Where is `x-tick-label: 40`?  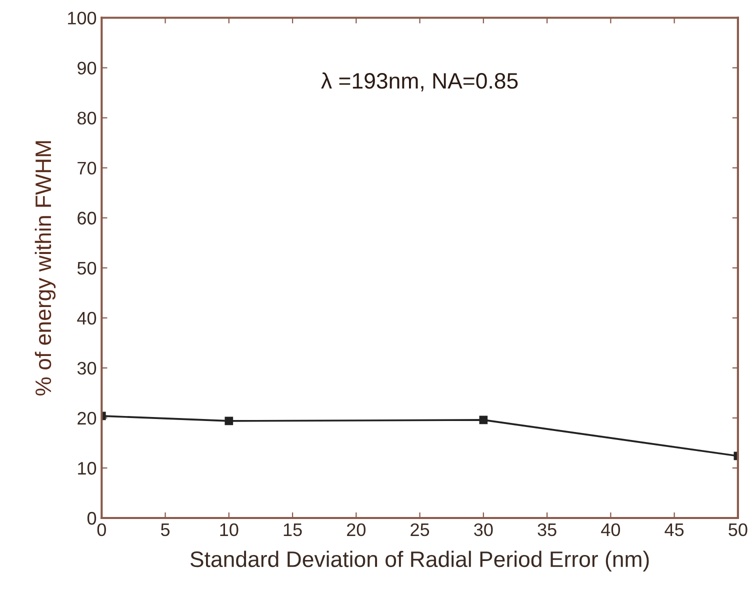 x-tick-label: 40 is located at coordinates (610, 529).